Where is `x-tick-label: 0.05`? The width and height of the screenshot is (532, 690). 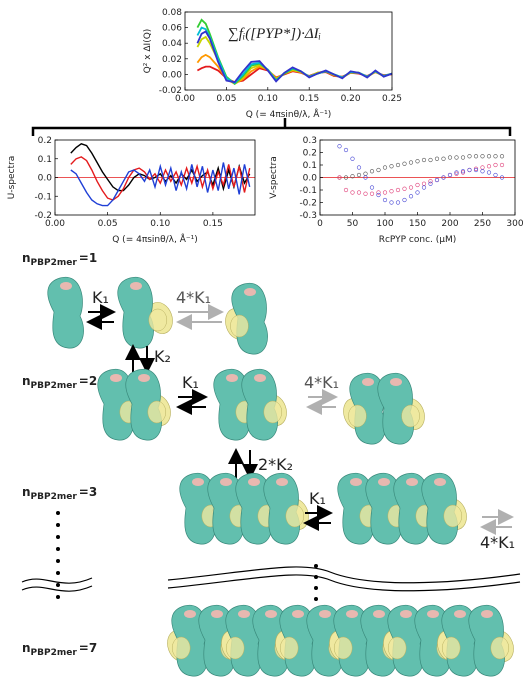 x-tick-label: 0.05 is located at coordinates (108, 224).